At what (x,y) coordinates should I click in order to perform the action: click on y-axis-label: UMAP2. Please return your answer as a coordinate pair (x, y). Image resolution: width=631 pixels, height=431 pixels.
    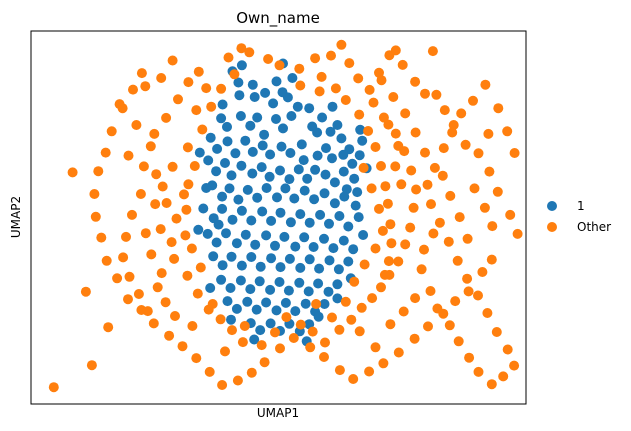
    Looking at the image, I should click on (16, 217).